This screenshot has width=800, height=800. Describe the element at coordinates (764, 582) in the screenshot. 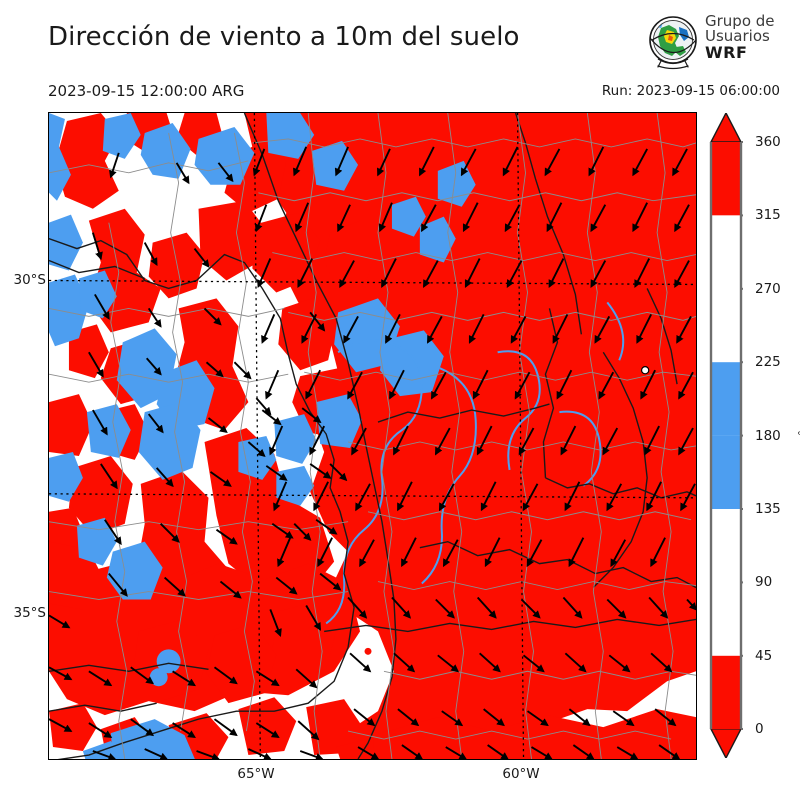

I see `colorbar-tick-90: 90` at that location.